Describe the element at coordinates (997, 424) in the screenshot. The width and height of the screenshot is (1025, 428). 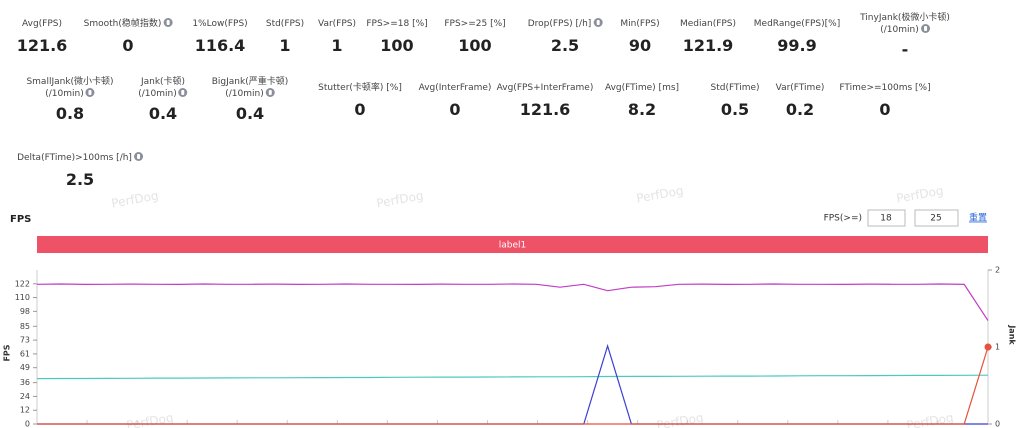
I see `y2-tick-label: 0` at that location.